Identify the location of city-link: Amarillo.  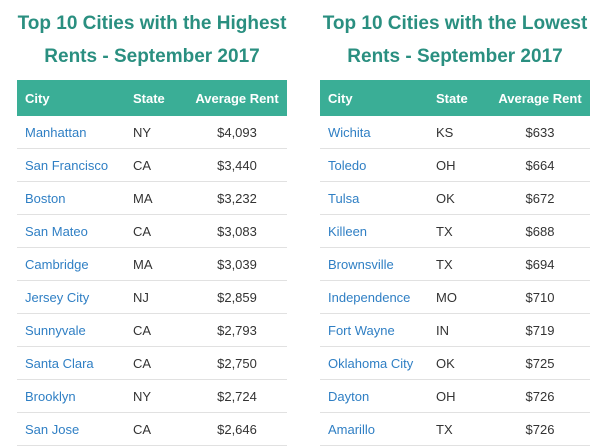
(374, 429).